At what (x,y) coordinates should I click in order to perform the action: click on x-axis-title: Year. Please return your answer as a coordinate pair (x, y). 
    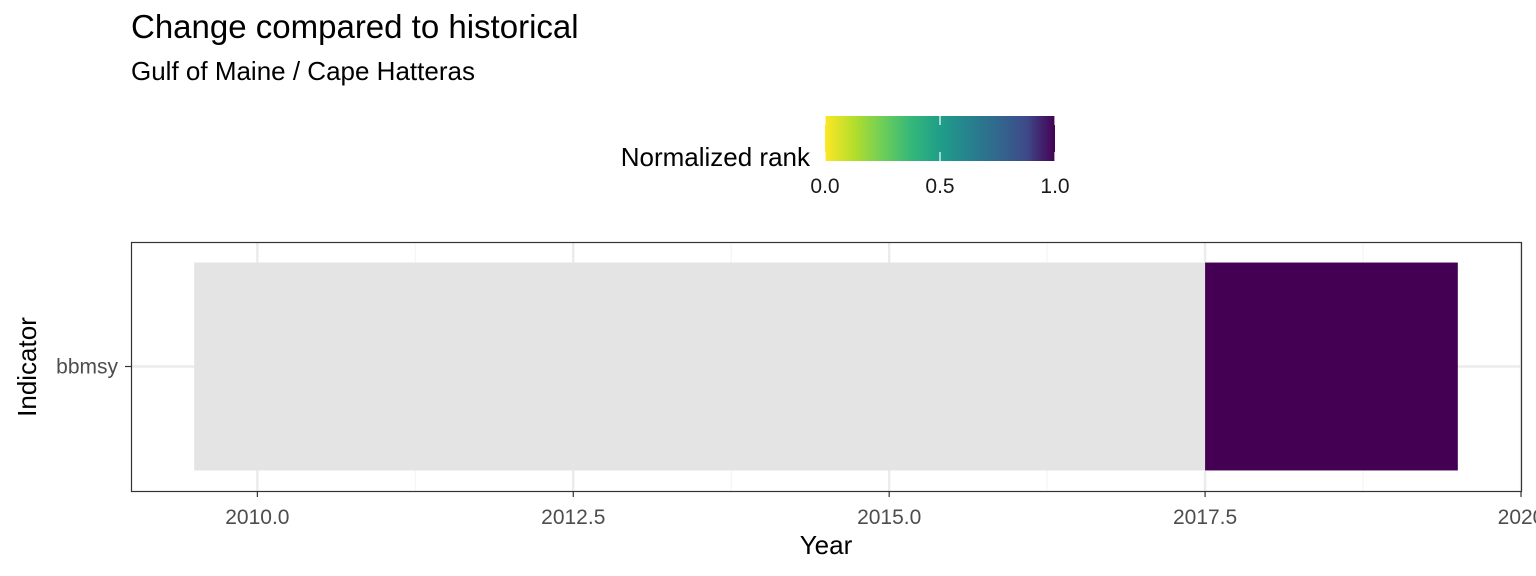
    Looking at the image, I should click on (826, 545).